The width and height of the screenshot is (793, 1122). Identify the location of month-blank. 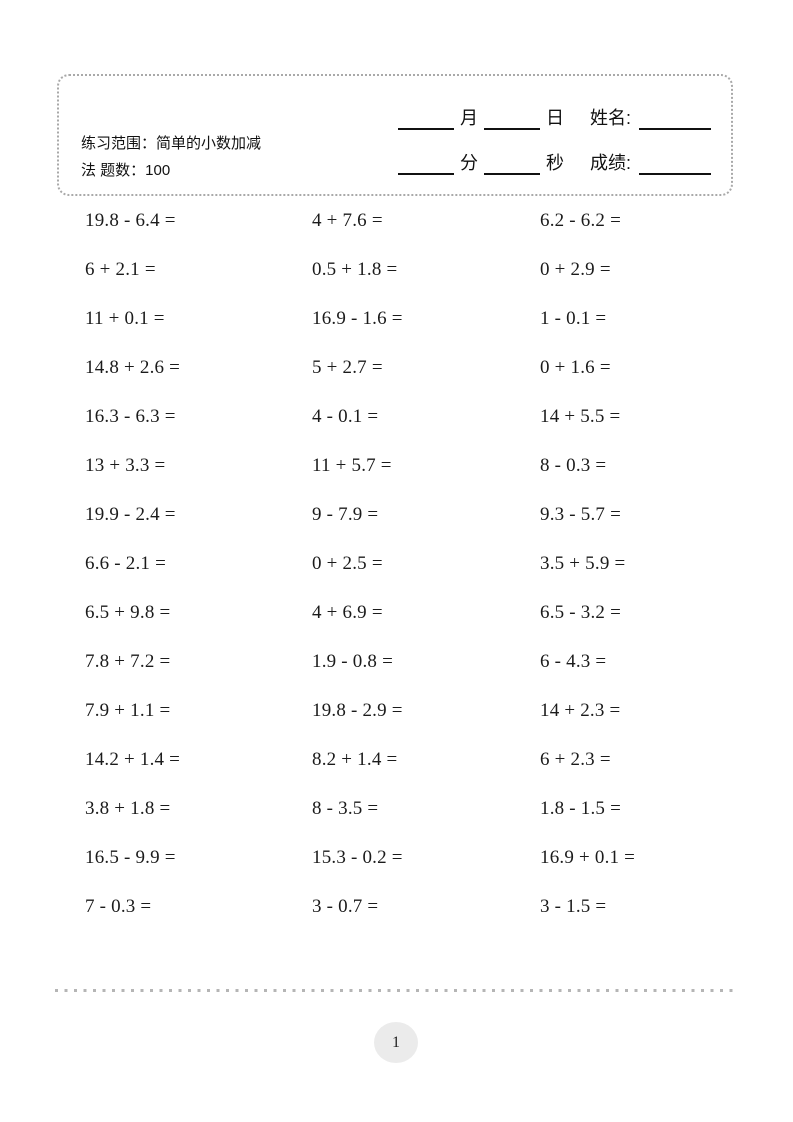
(425, 119).